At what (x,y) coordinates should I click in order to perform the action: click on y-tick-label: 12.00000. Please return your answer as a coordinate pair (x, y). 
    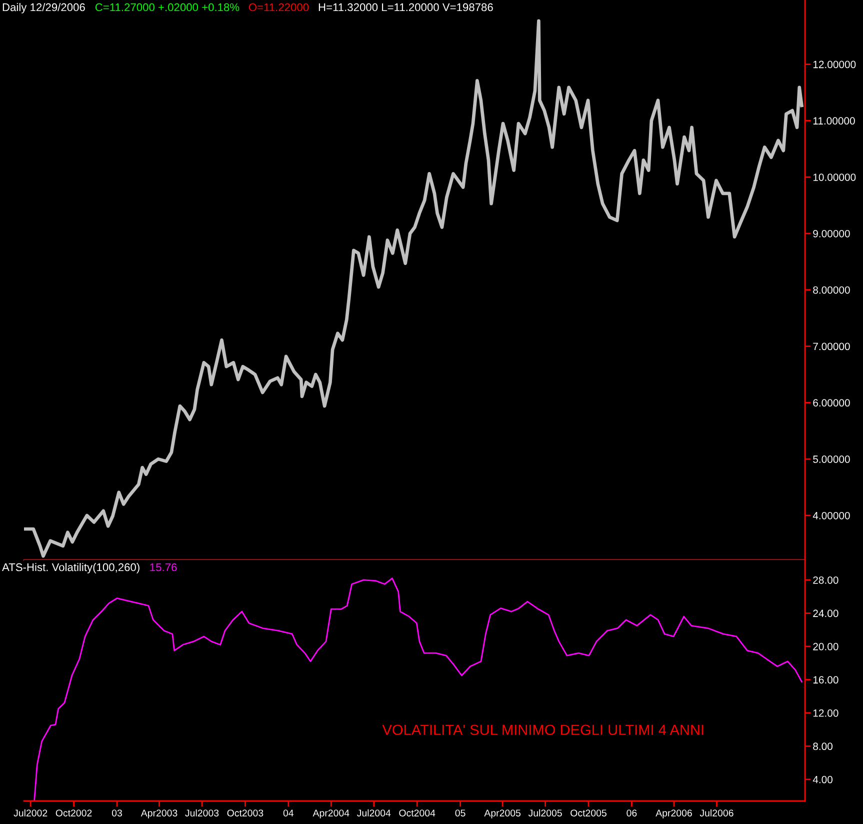
    Looking at the image, I should click on (834, 64).